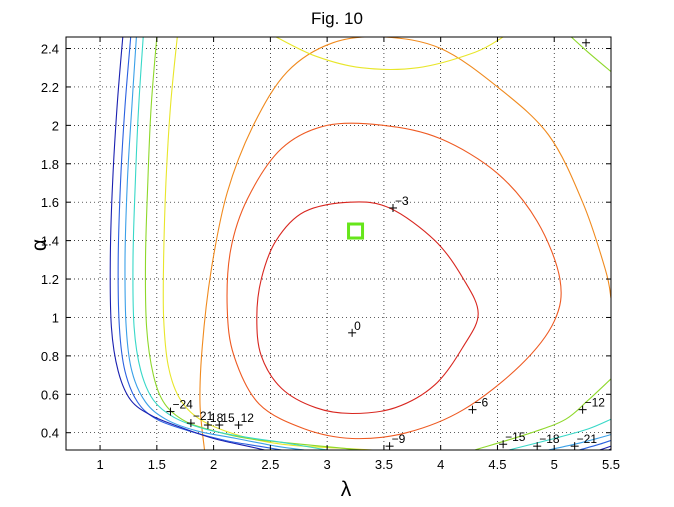 This screenshot has width=674, height=507. I want to click on contour-label: −24, so click(182, 405).